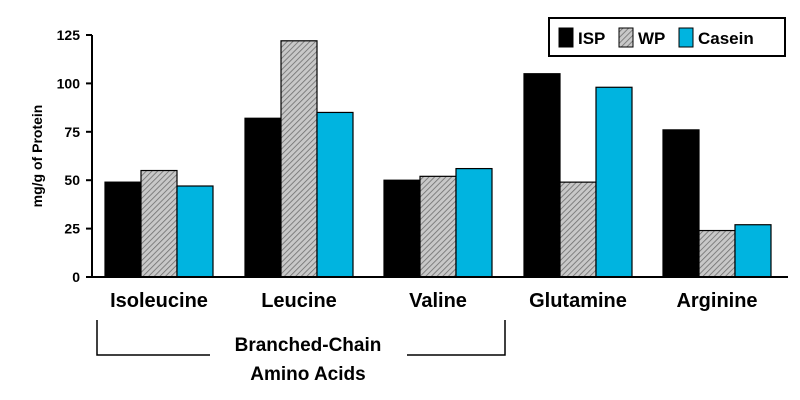  What do you see at coordinates (72, 229) in the screenshot?
I see `y-tick-label-25: 25` at bounding box center [72, 229].